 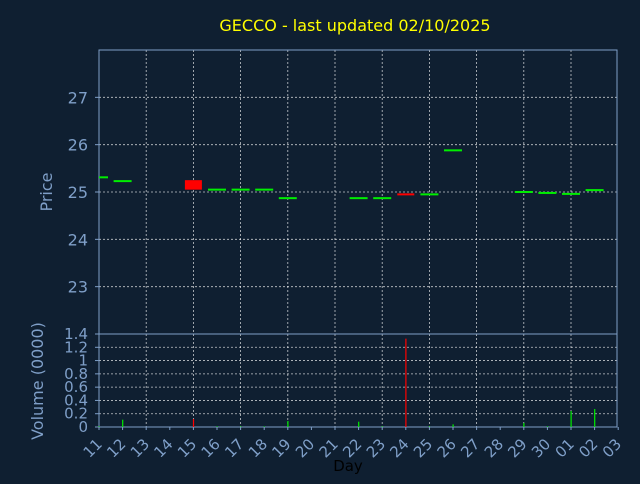 I want to click on volume-axis-label: Volume (0000), so click(x=37, y=381).